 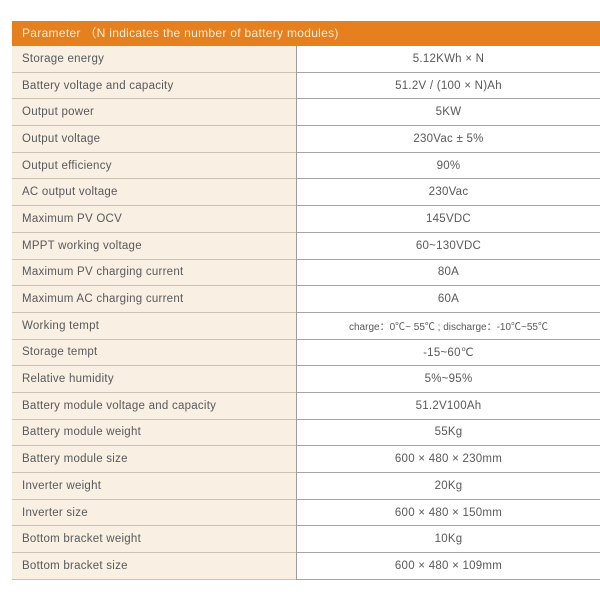 What do you see at coordinates (448, 326) in the screenshot?
I see `param-value-cell: charge：0℃~ 55℃ ; discharge：-10℃~55℃` at bounding box center [448, 326].